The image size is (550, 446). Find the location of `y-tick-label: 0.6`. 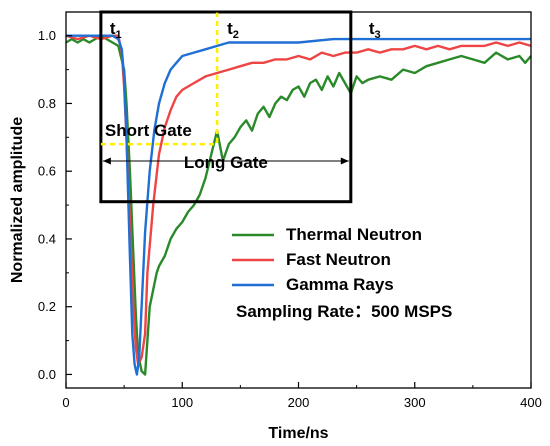

y-tick-label: 0.6 is located at coordinates (47, 171).